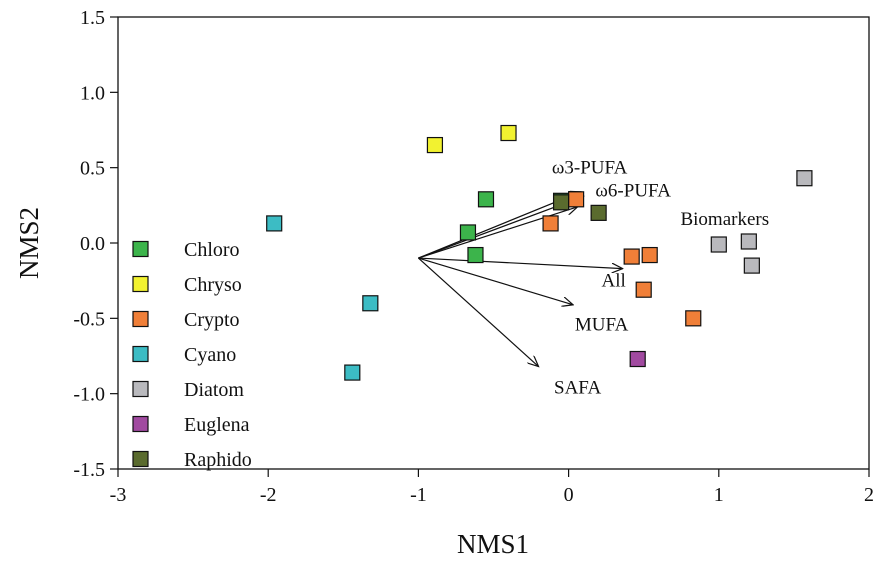 This screenshot has height=563, width=874. What do you see at coordinates (719, 495) in the screenshot?
I see `x-tick-label: 1` at bounding box center [719, 495].